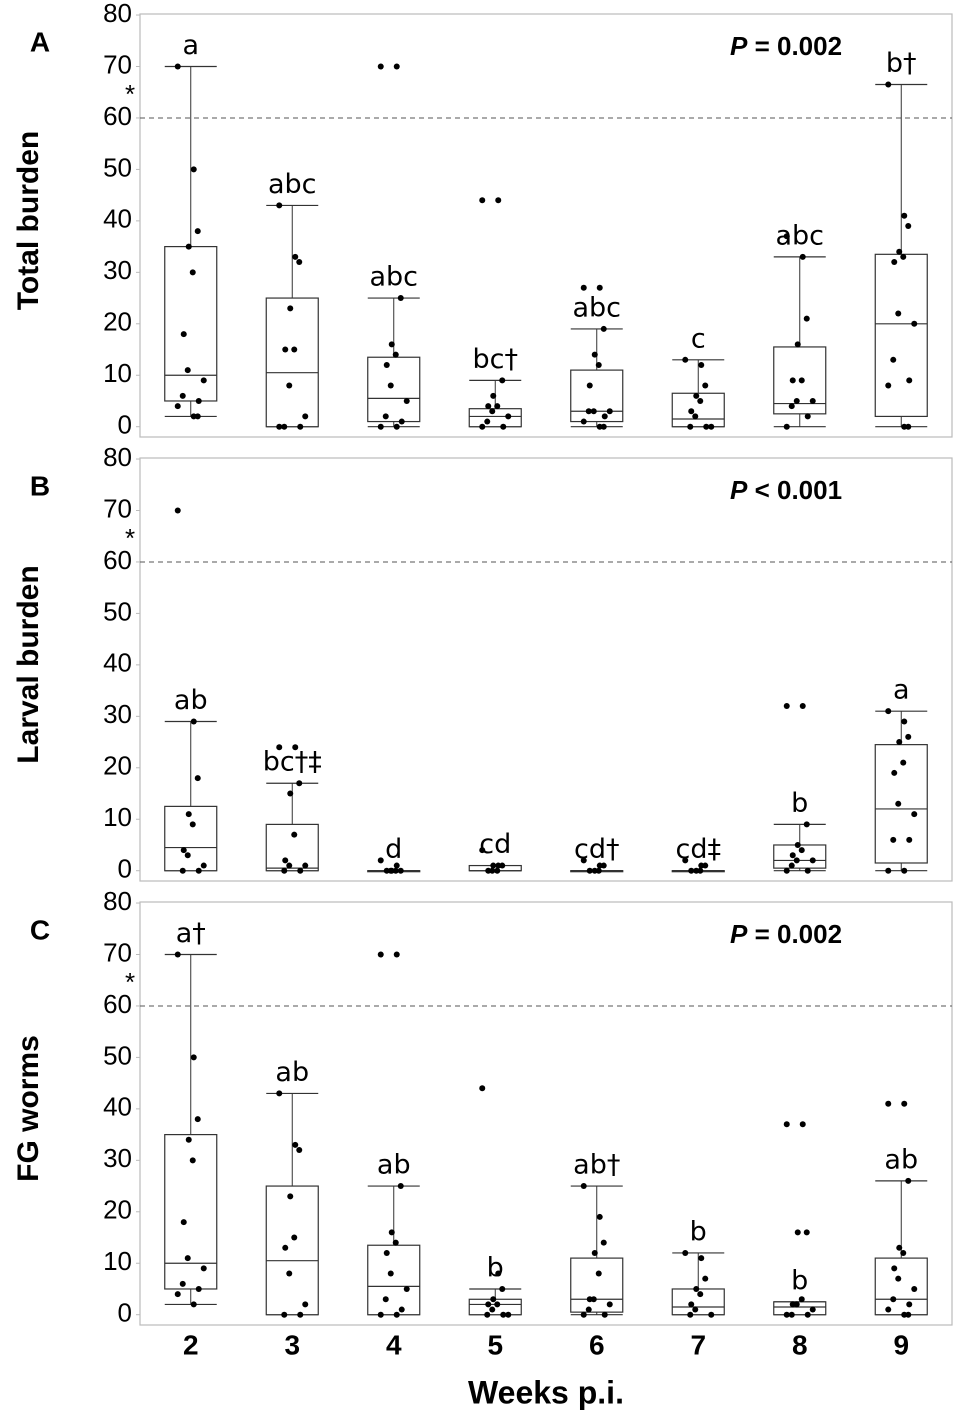 The width and height of the screenshot is (954, 1414). What do you see at coordinates (698, 1231) in the screenshot?
I see `group-label: b` at bounding box center [698, 1231].